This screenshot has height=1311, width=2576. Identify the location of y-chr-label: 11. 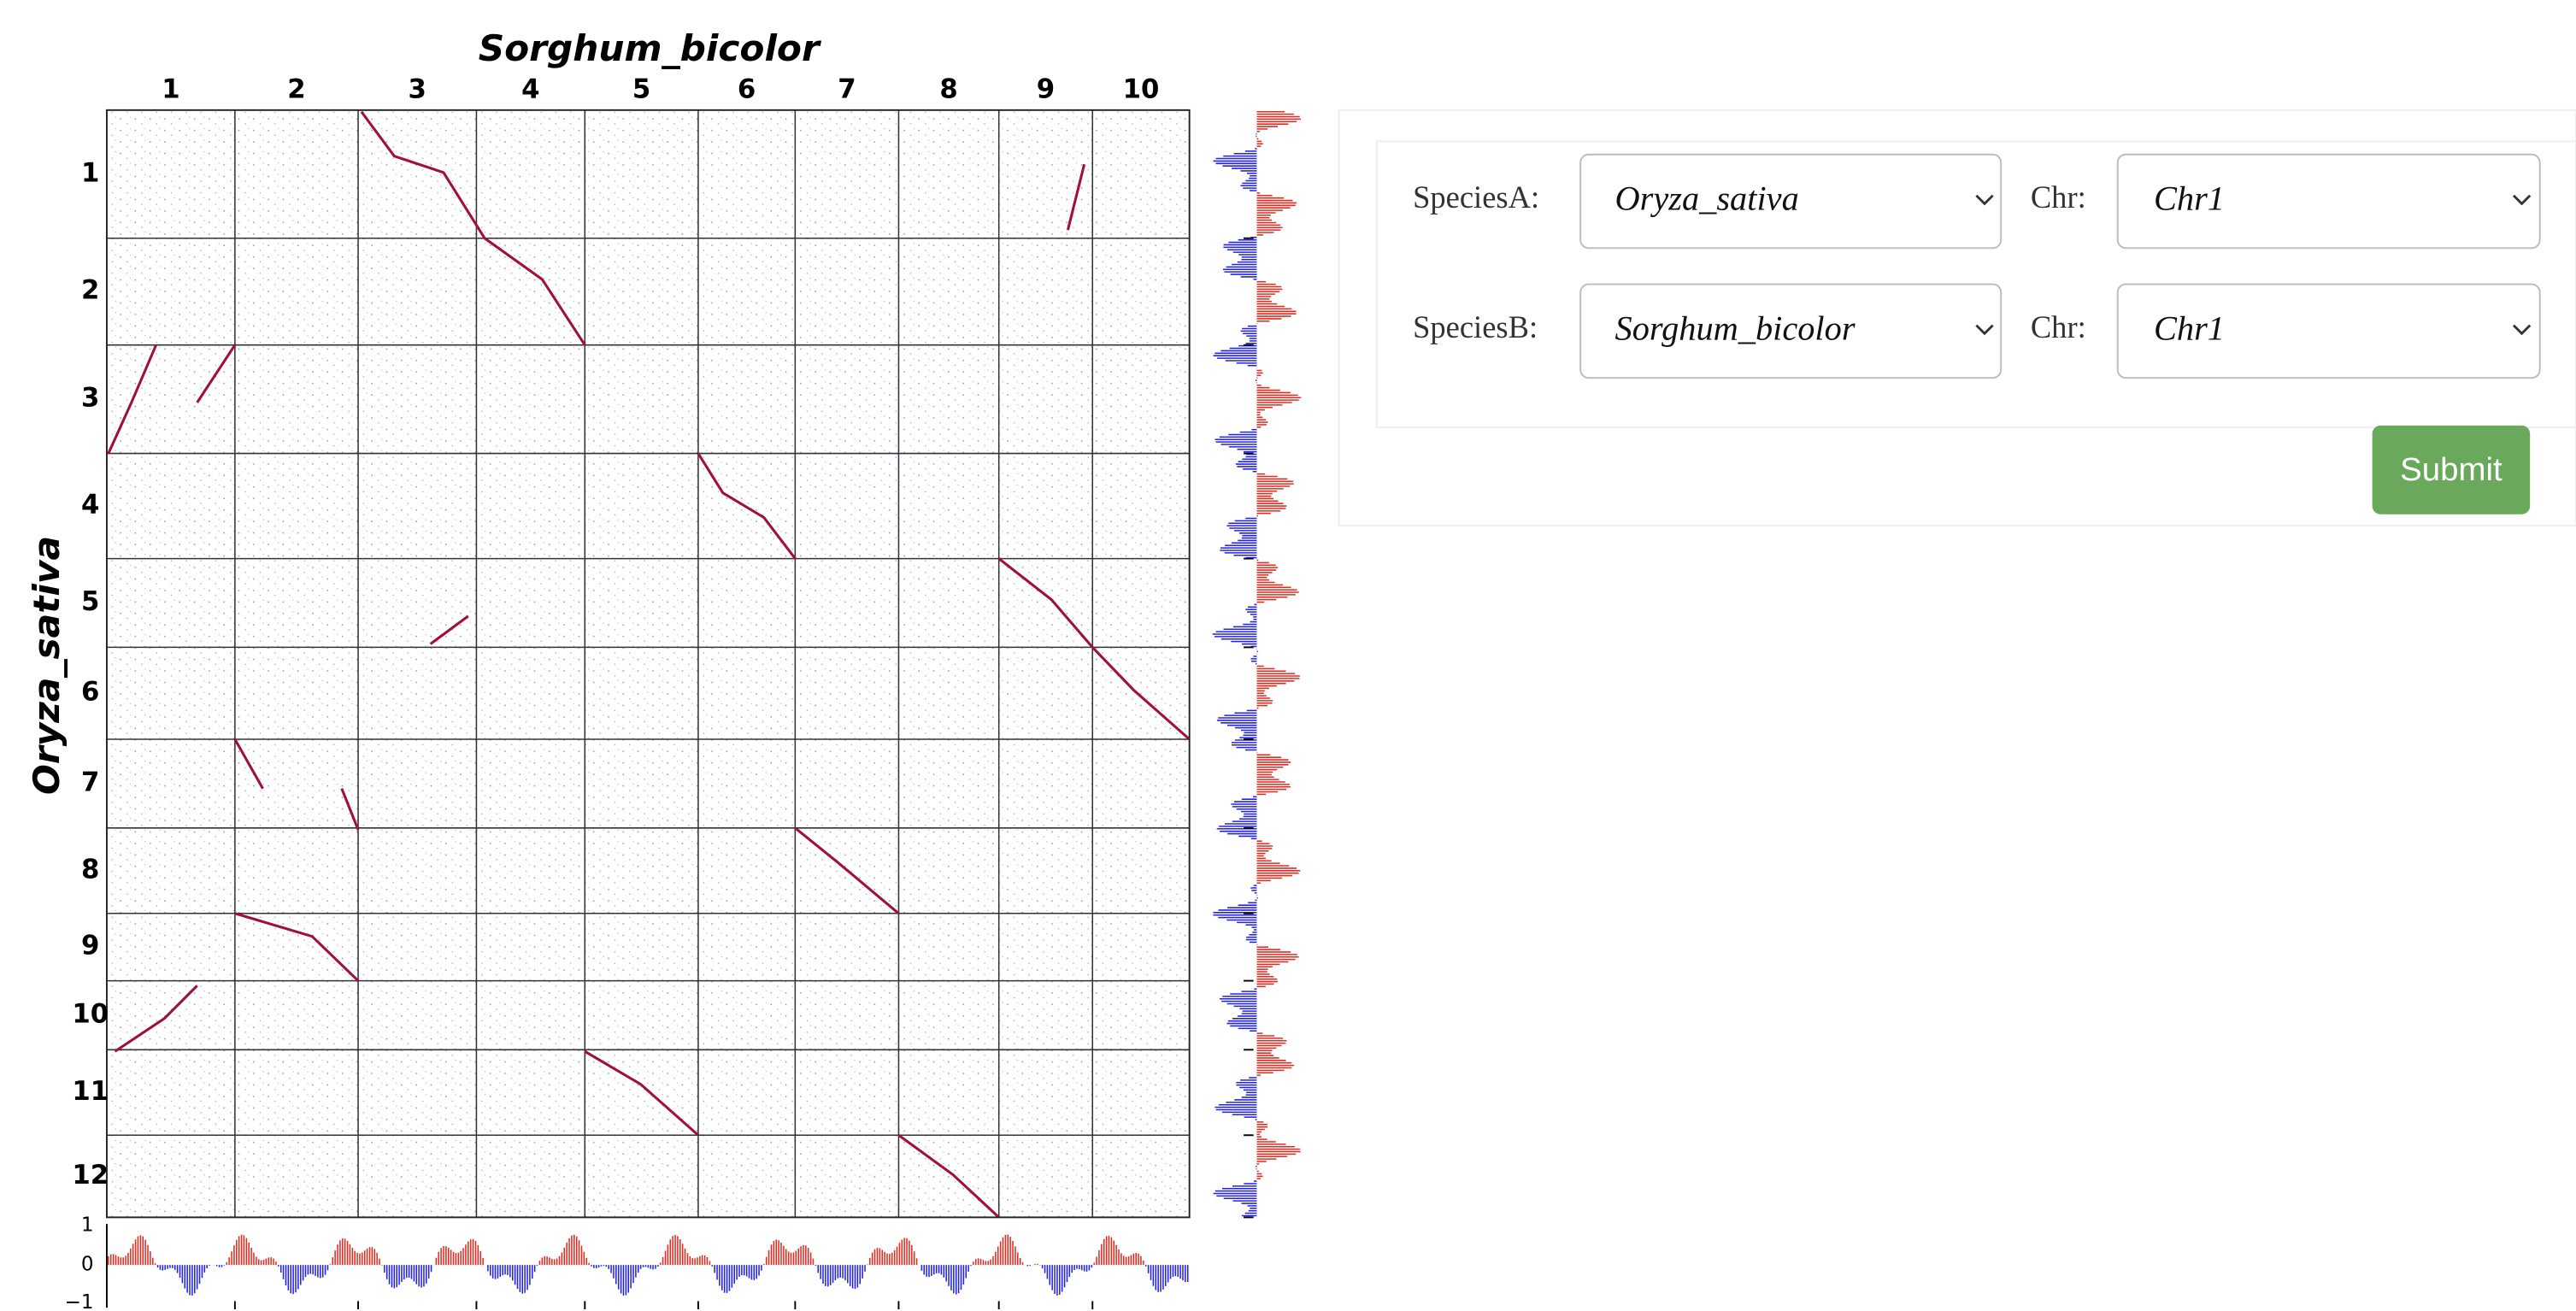
(90, 1091).